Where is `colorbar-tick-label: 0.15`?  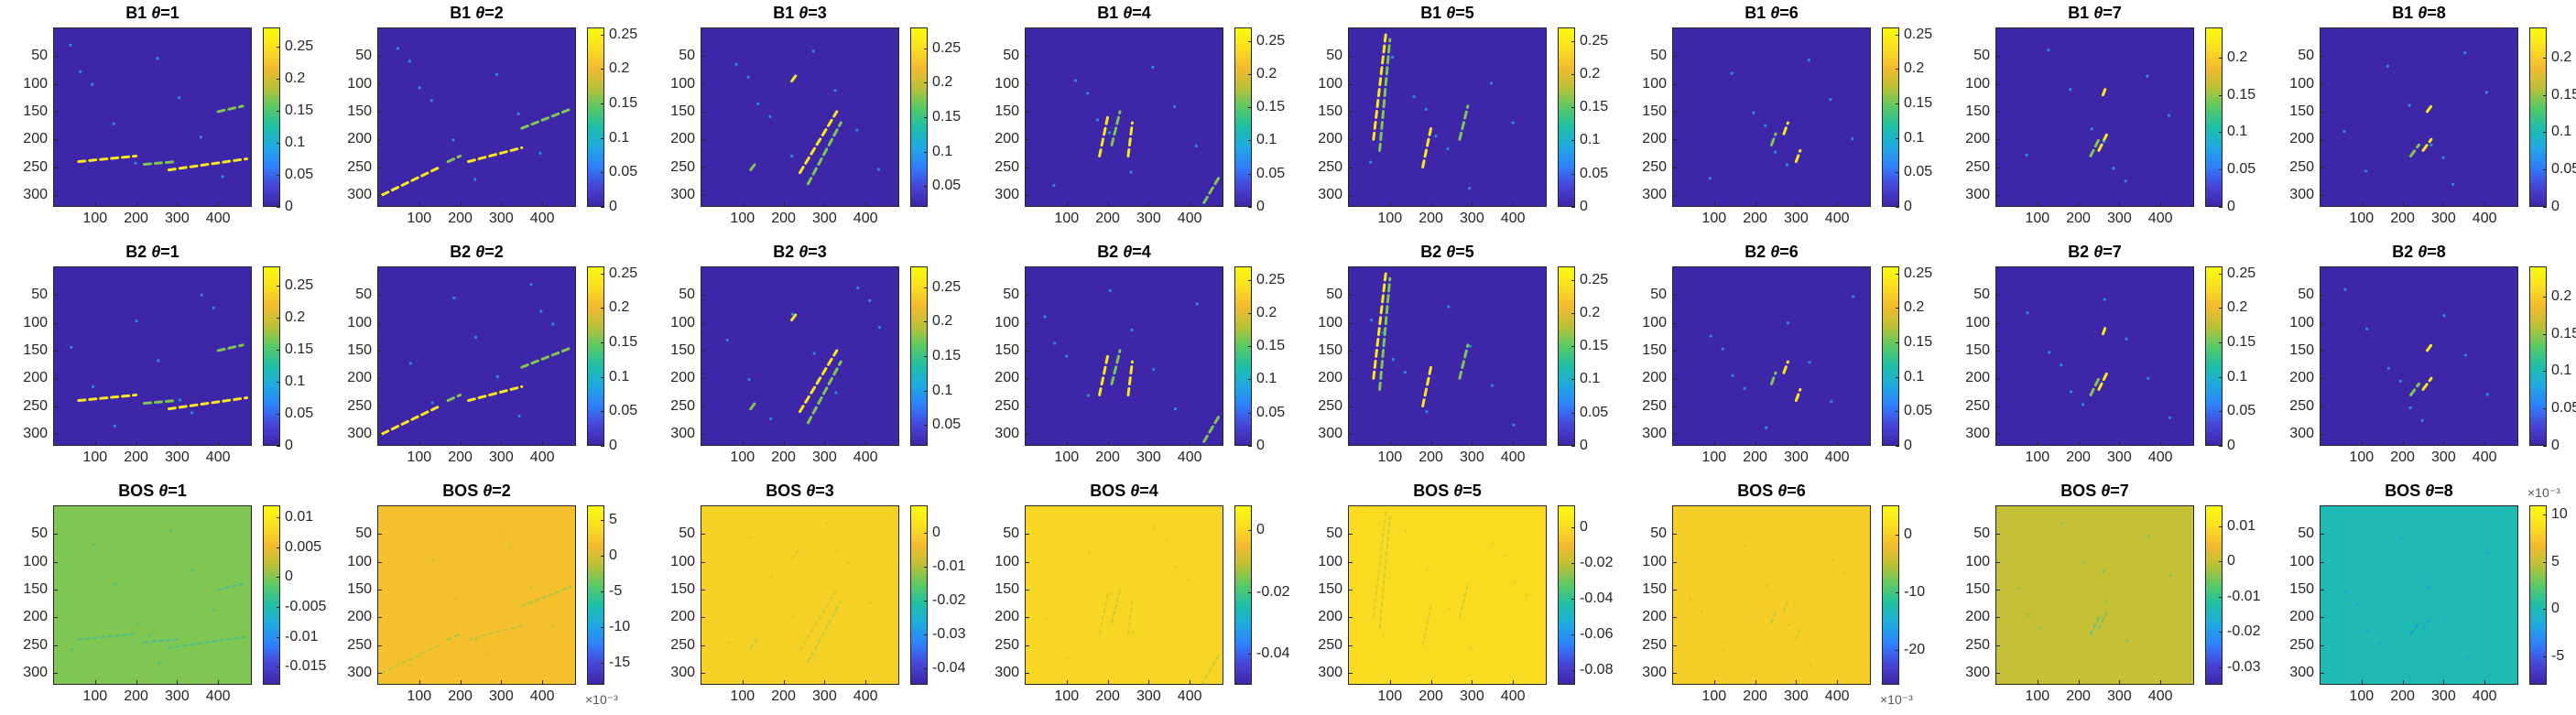
colorbar-tick-label: 0.15 is located at coordinates (2241, 94).